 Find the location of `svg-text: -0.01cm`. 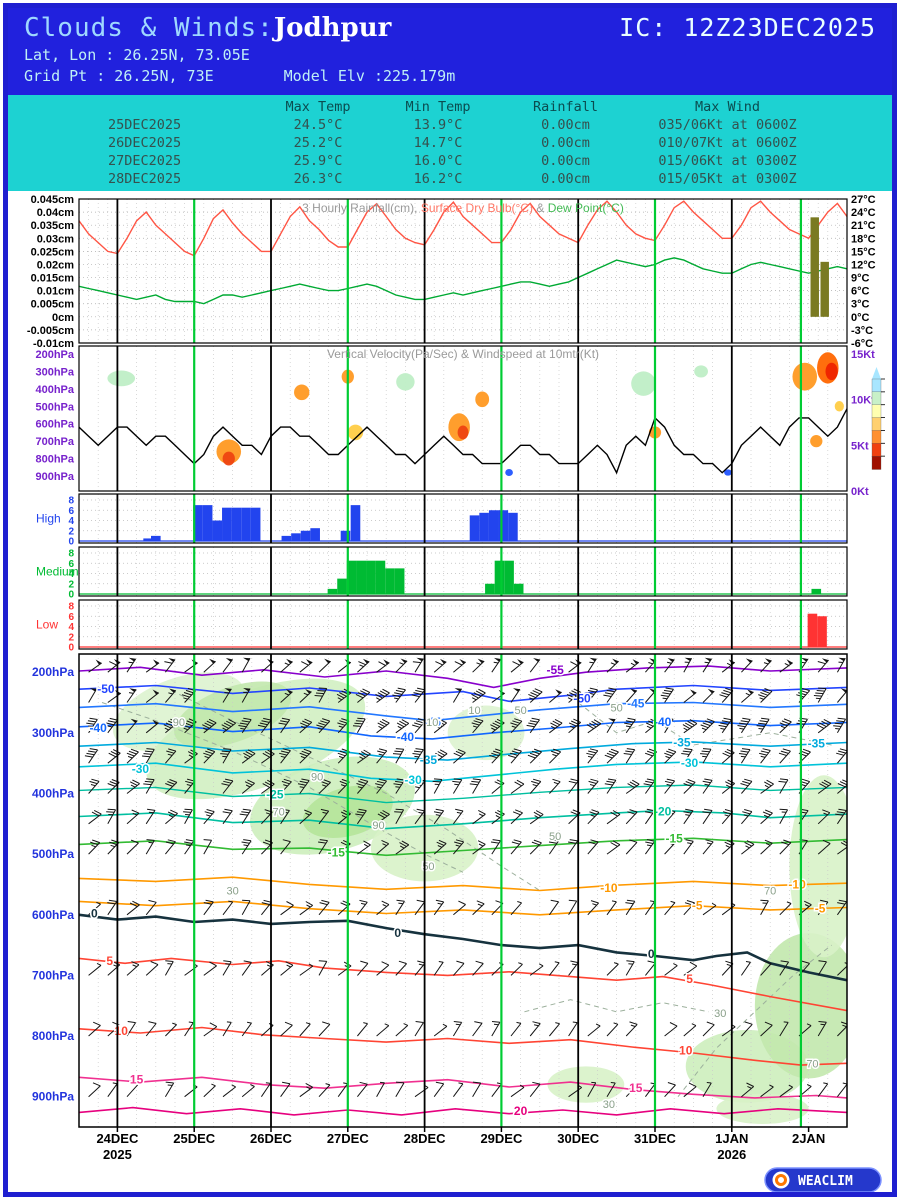

svg-text: -0.01cm is located at coordinates (53, 344).